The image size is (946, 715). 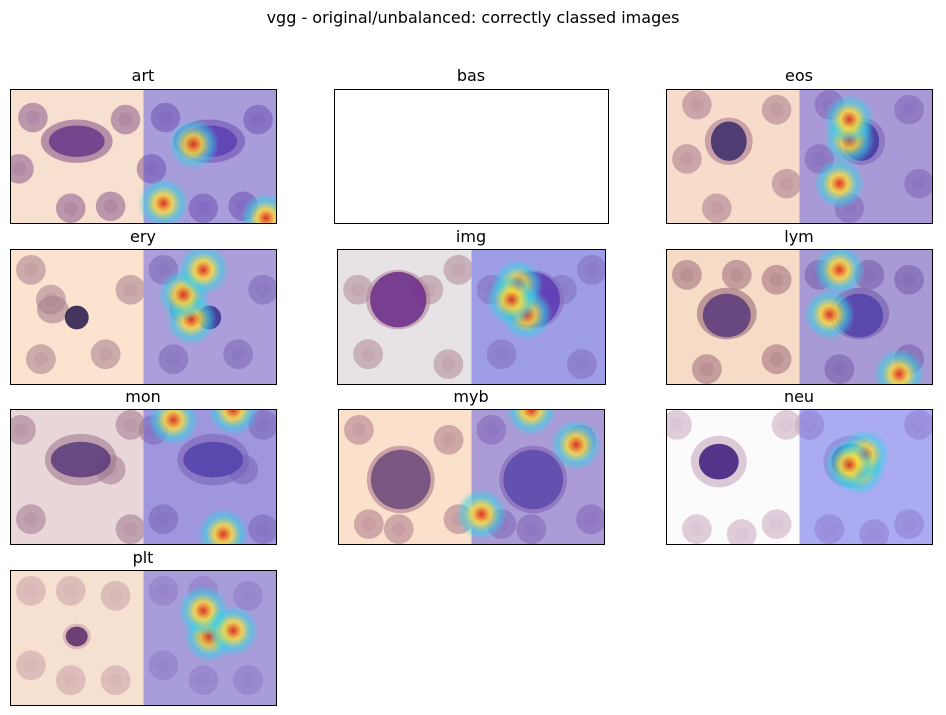 I want to click on panel-title-plt: plt, so click(x=143, y=557).